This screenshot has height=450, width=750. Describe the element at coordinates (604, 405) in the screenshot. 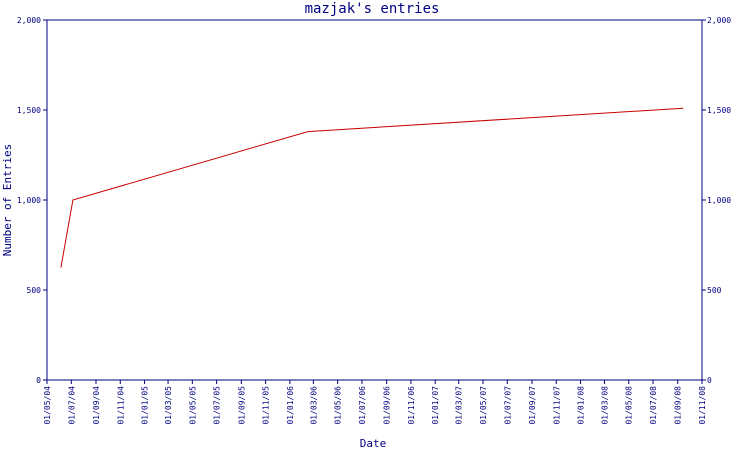

I see `x-tick-label: 01/03/08` at that location.